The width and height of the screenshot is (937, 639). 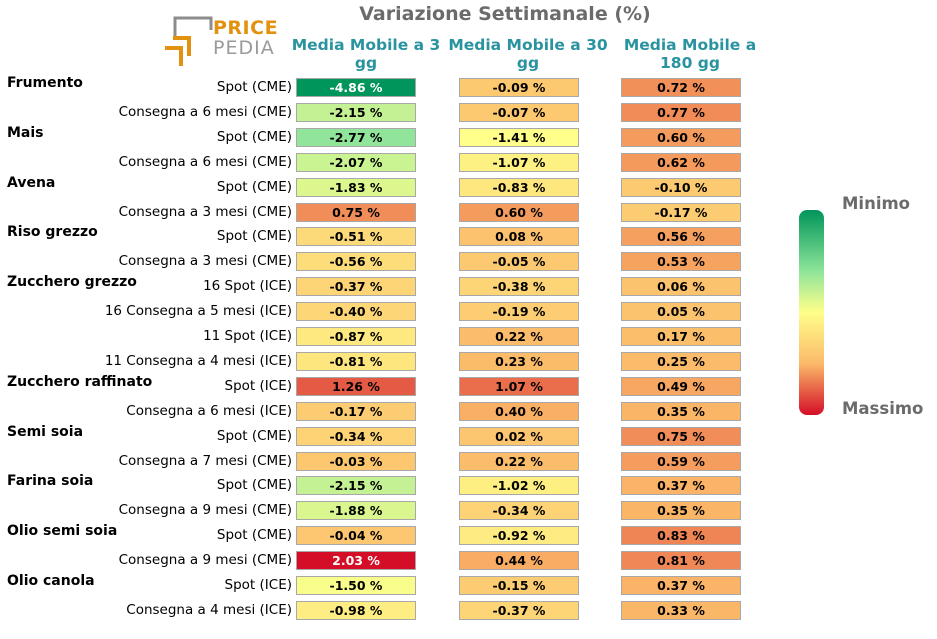 What do you see at coordinates (356, 237) in the screenshot?
I see `heatmap-cell: -0.51 %` at bounding box center [356, 237].